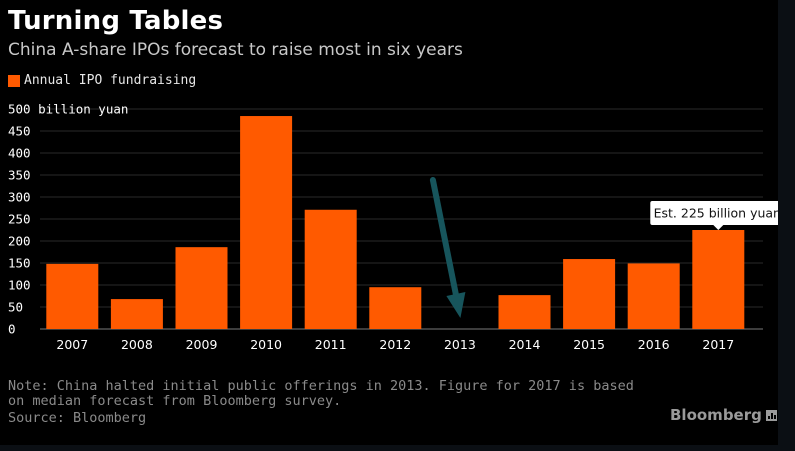 This screenshot has height=451, width=795. What do you see at coordinates (19, 241) in the screenshot?
I see `y-tick-label: 200` at bounding box center [19, 241].